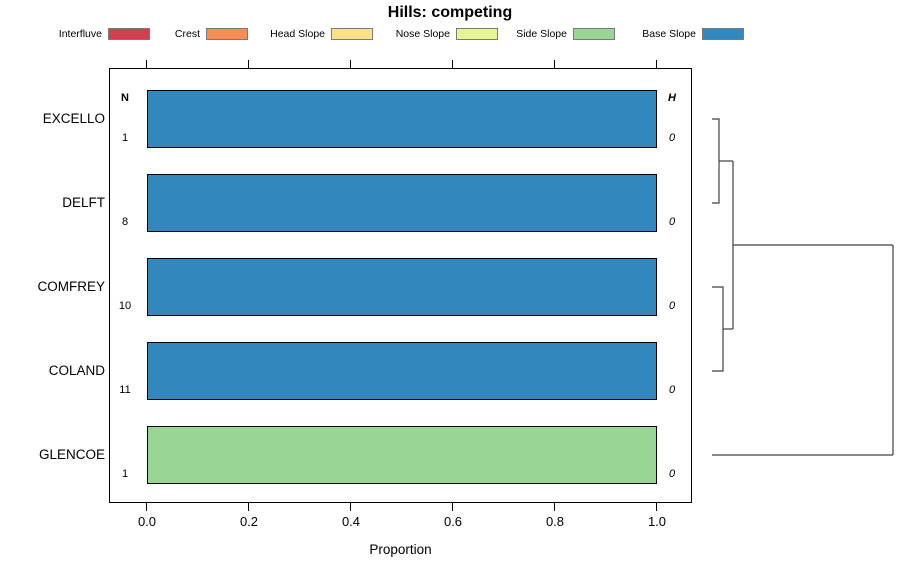 Image resolution: width=900 pixels, height=580 pixels. What do you see at coordinates (76, 370) in the screenshot?
I see `row-label-coland: COLAND` at bounding box center [76, 370].